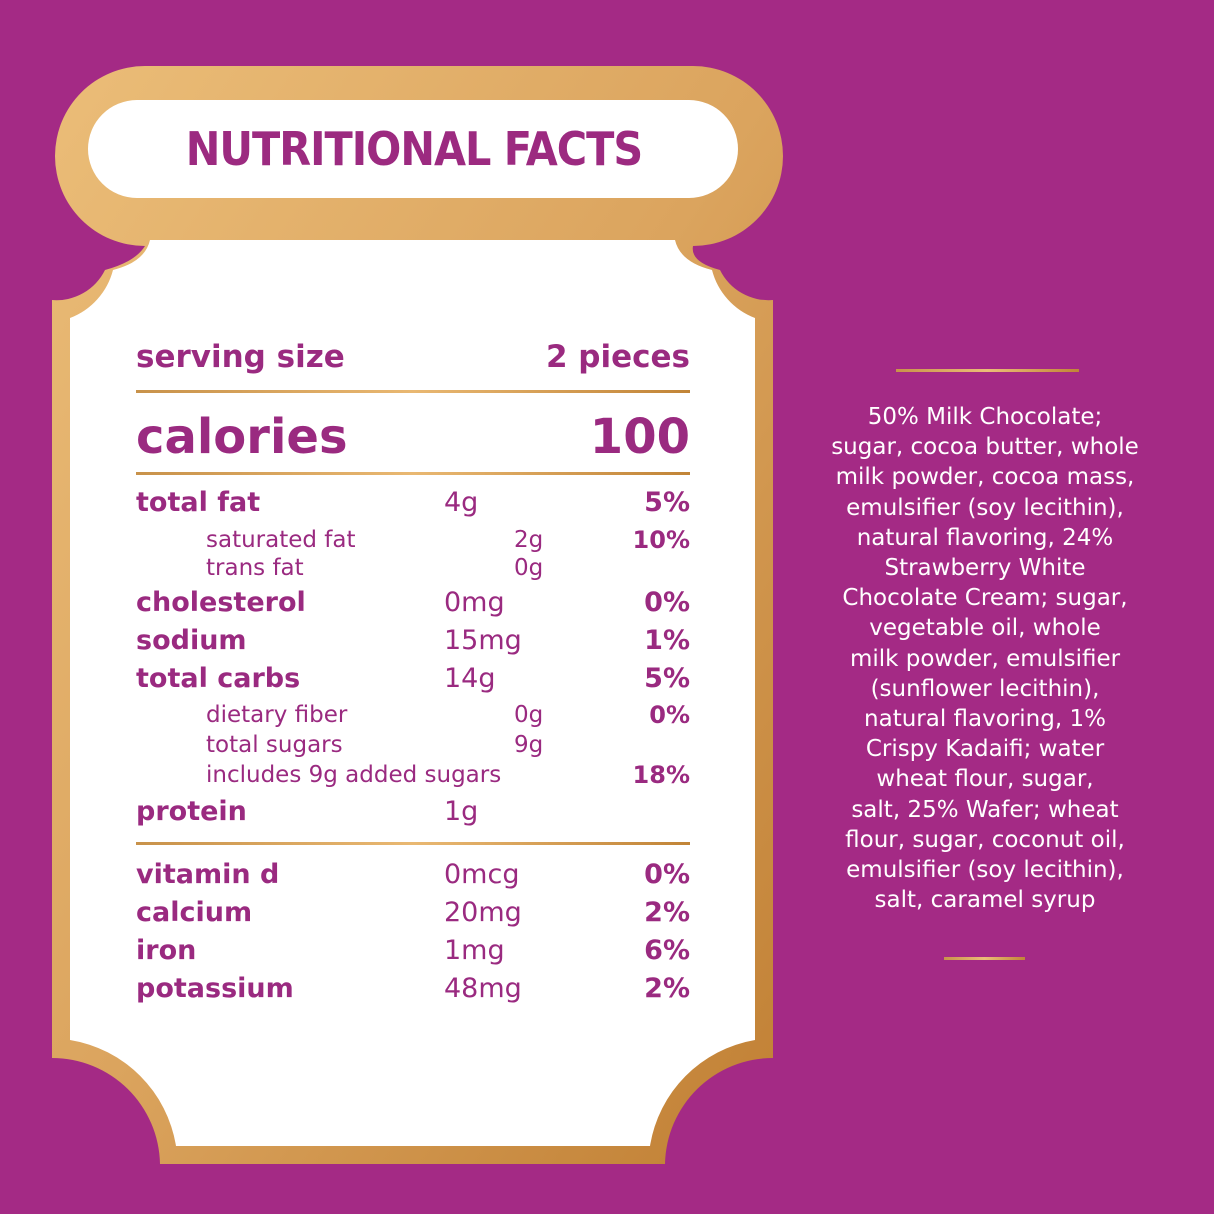  Describe the element at coordinates (413, 913) in the screenshot. I see `vitamin-row: calcium 20mg 2%` at that location.